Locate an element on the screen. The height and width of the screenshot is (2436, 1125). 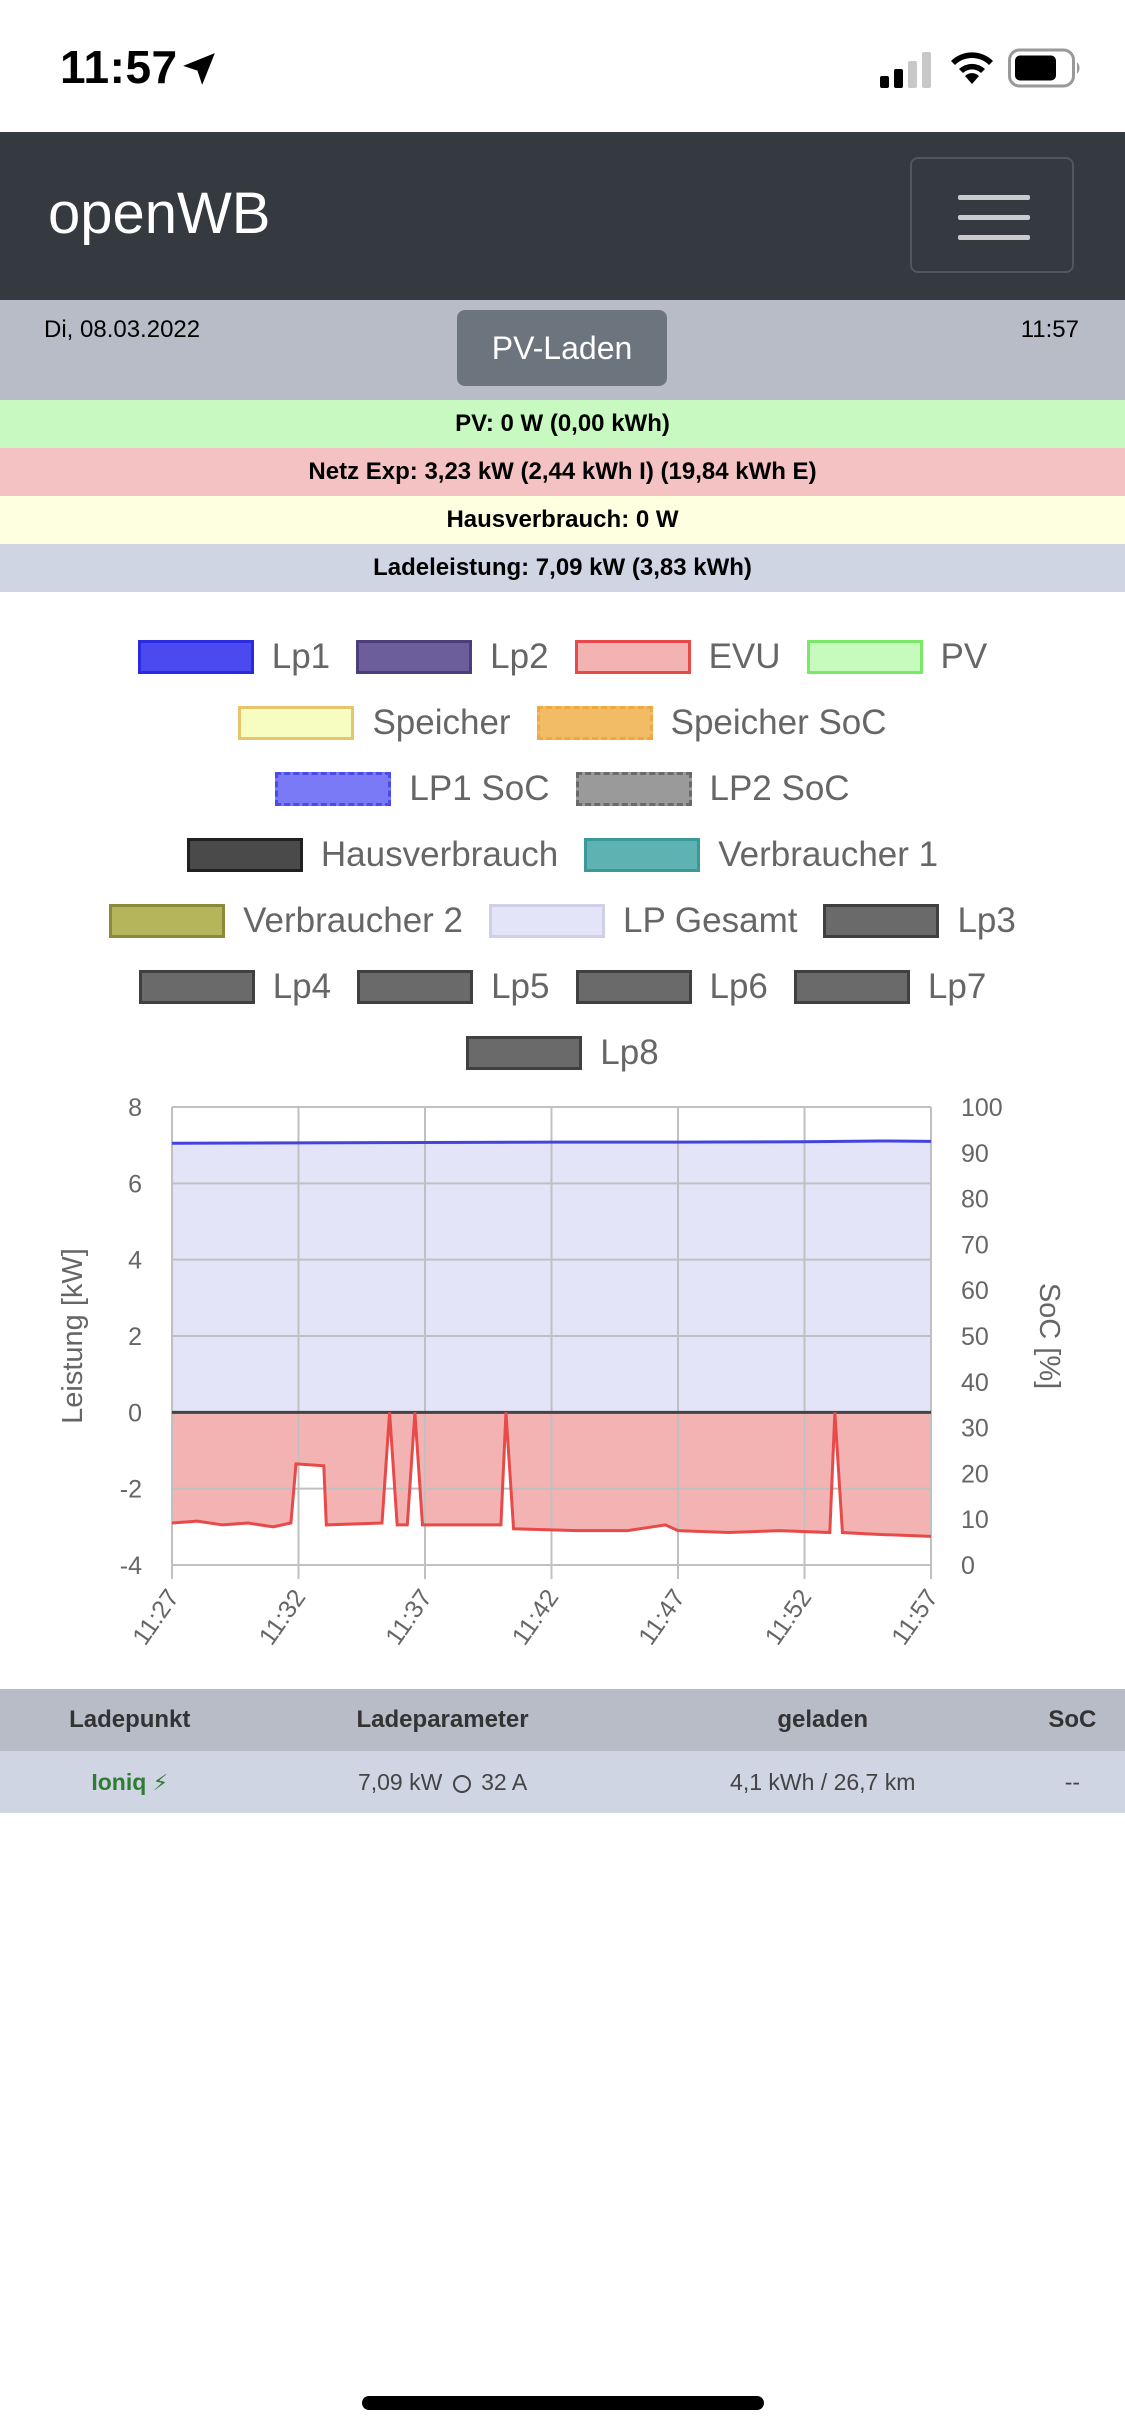
status-bar: 11:57 is located at coordinates (562, 66).